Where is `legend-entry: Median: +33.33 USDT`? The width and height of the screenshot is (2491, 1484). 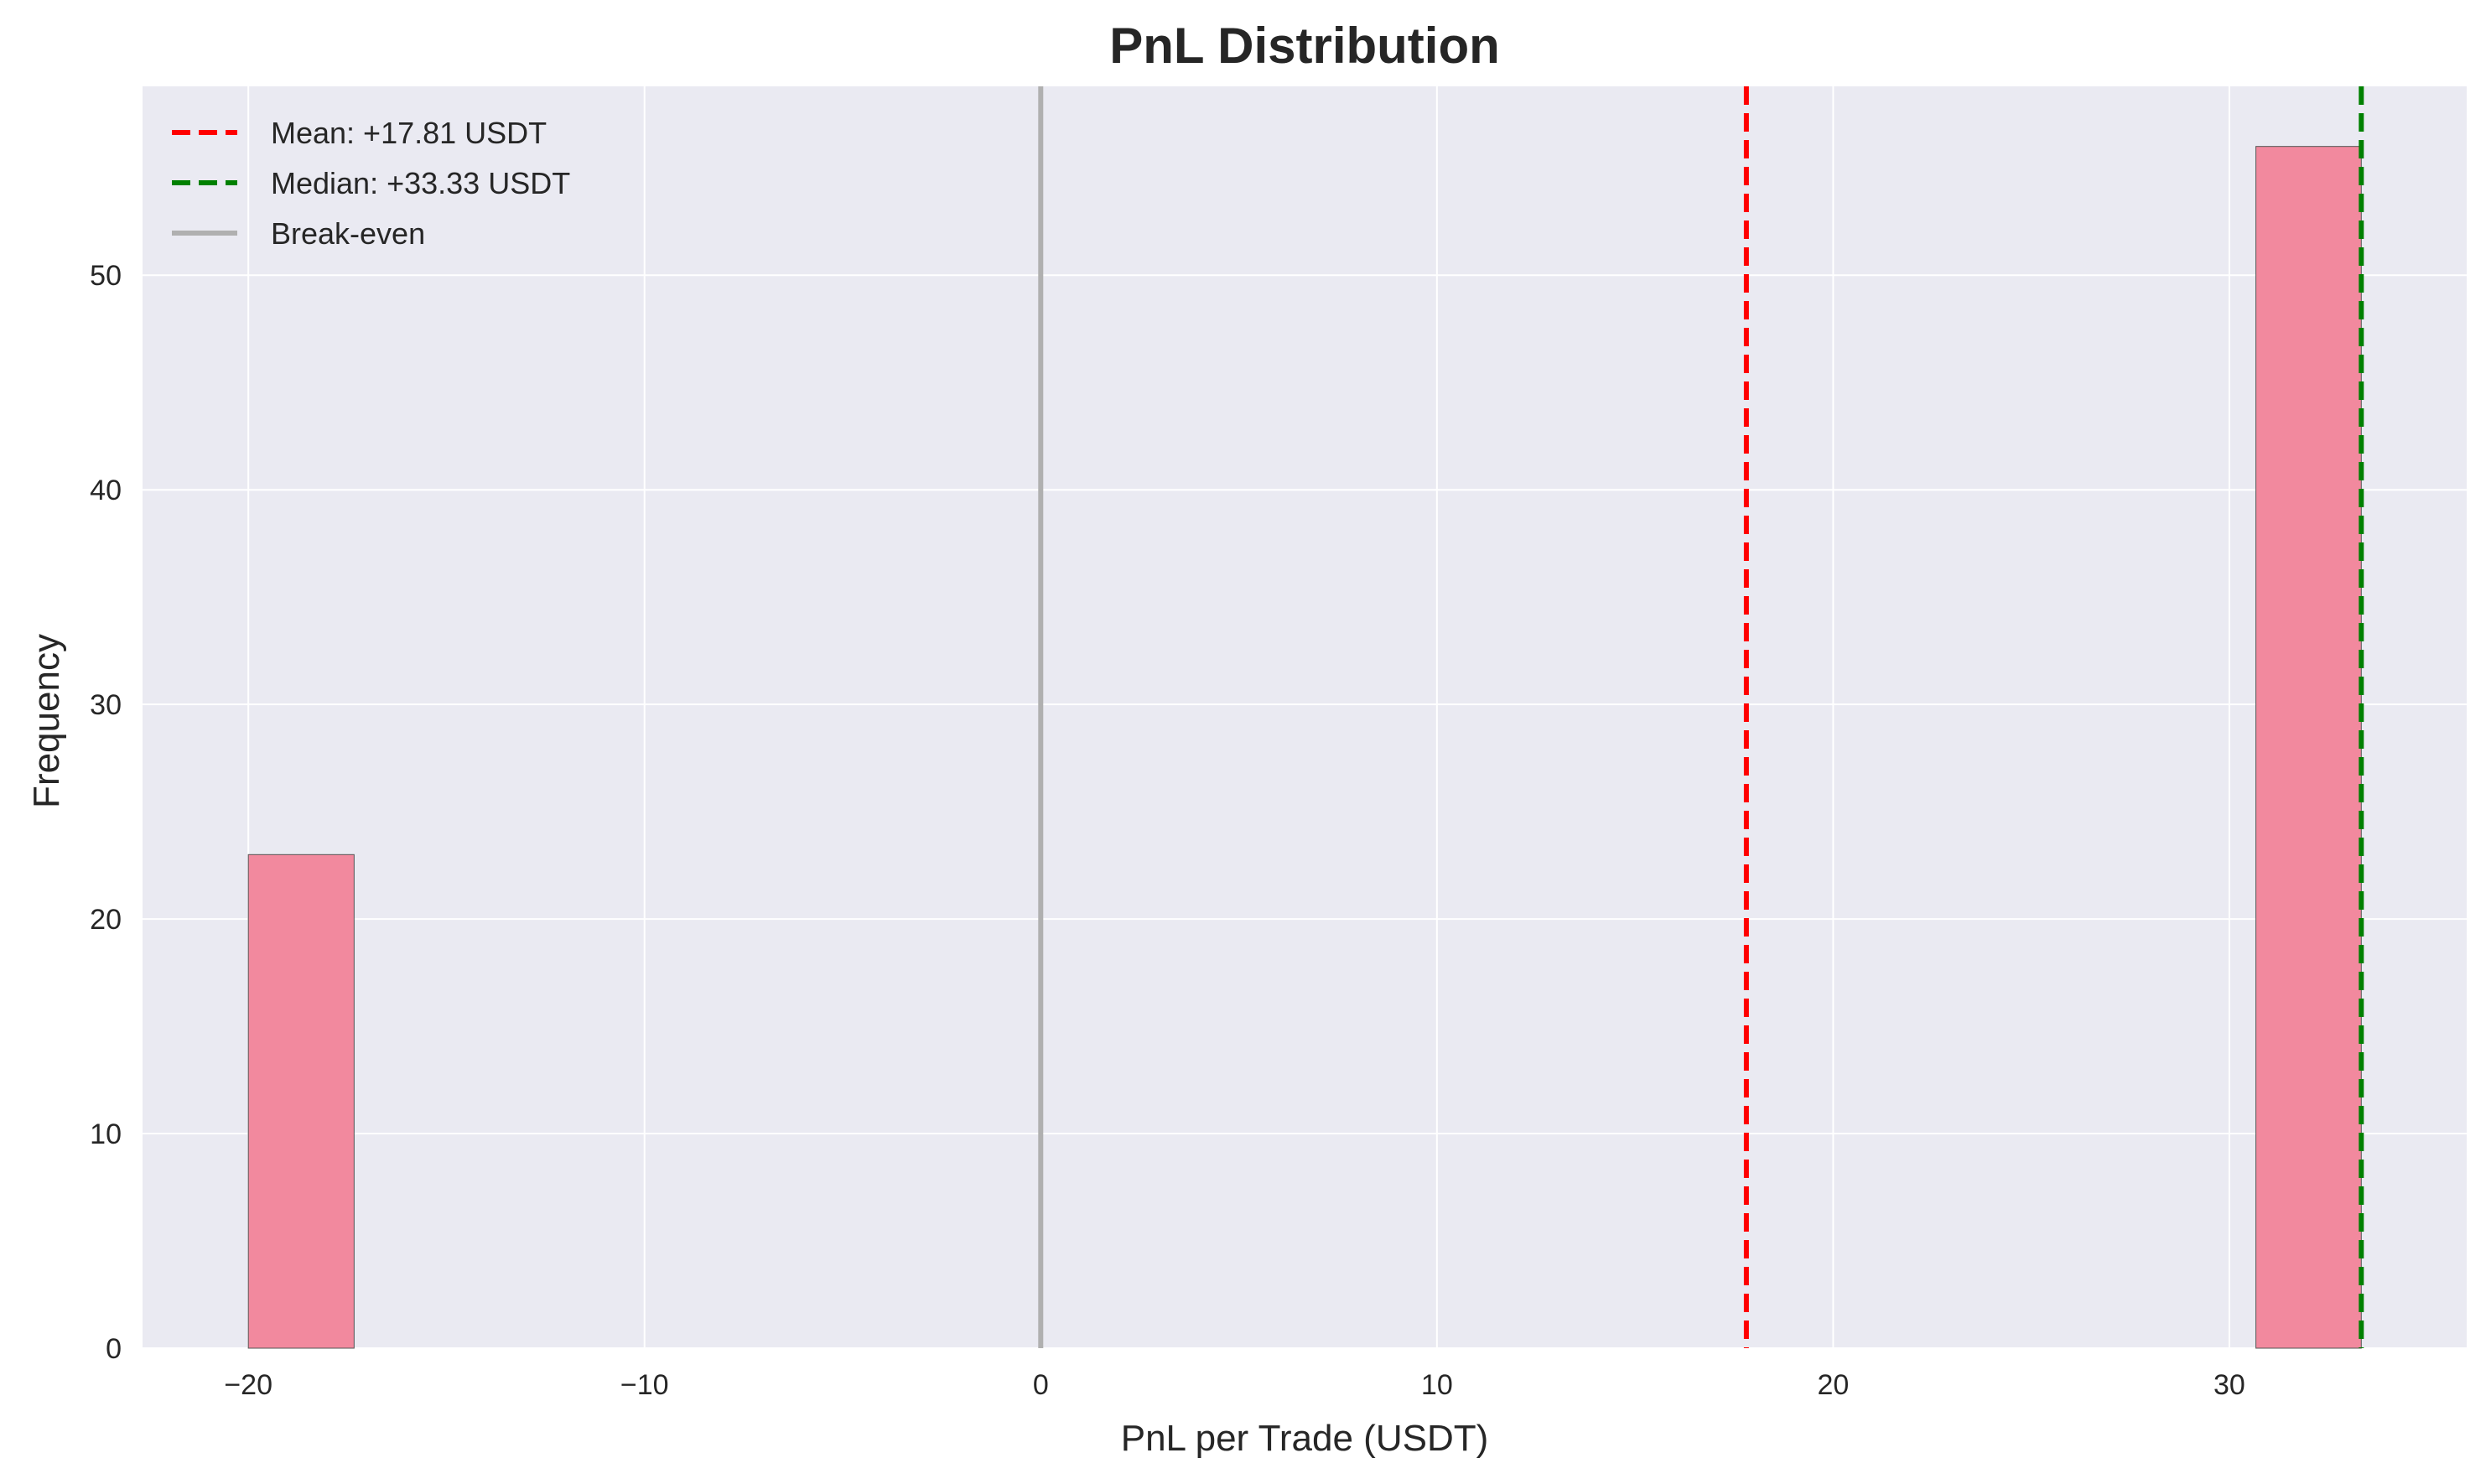
legend-entry: Median: +33.33 USDT is located at coordinates (420, 183).